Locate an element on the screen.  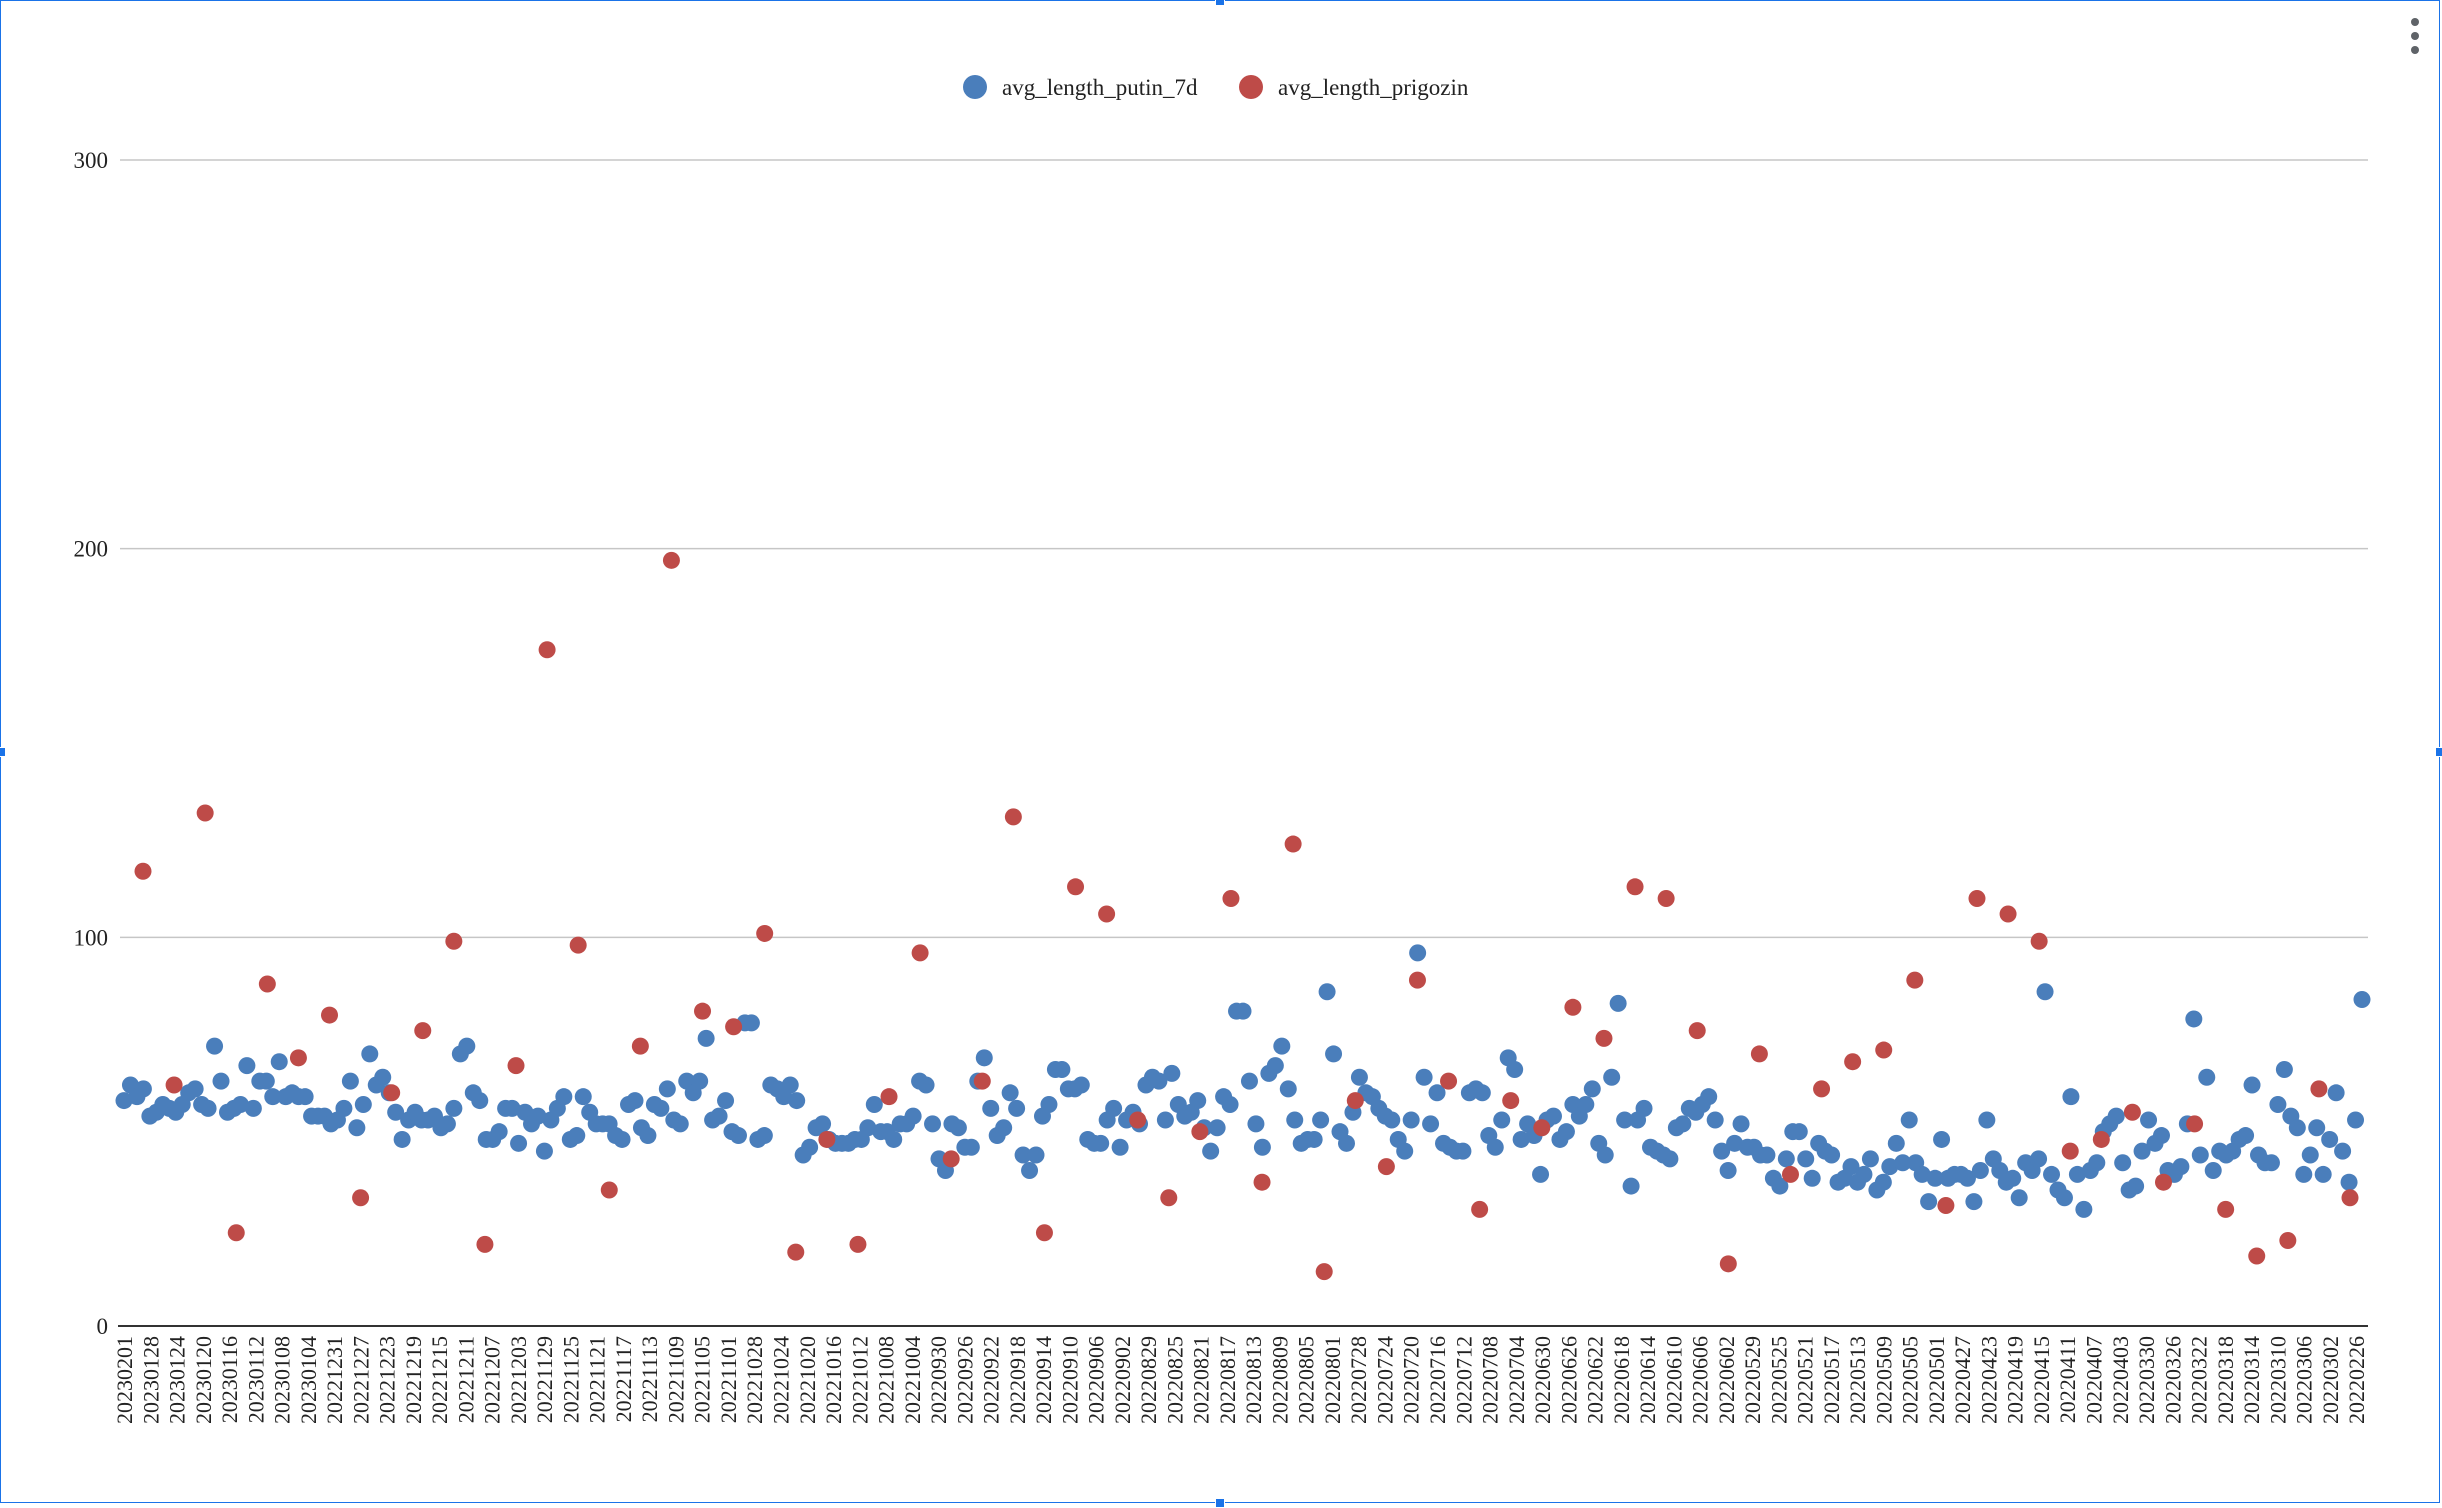
x-tick-label: 20220610 is located at coordinates (1673, 1380).